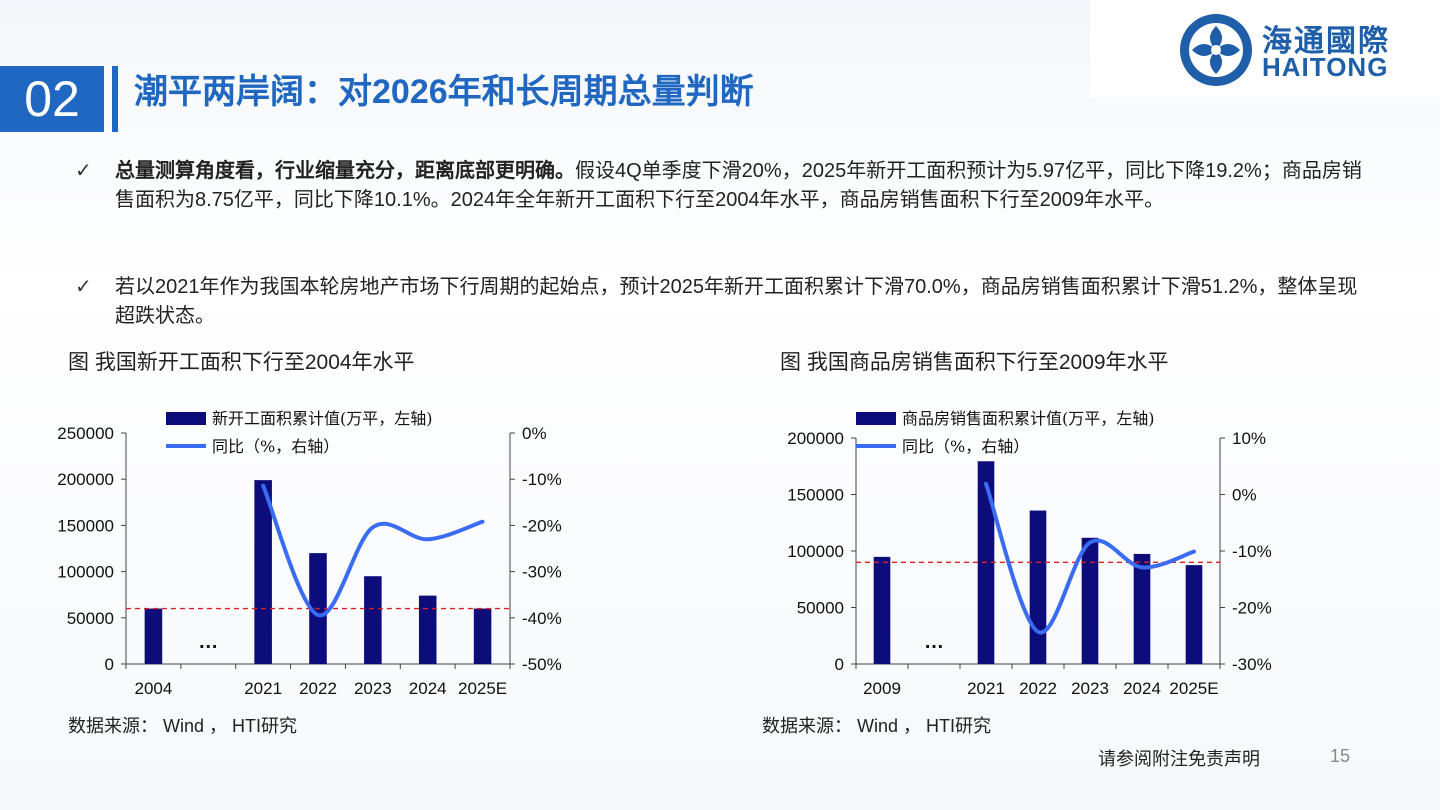  I want to click on page-title: 潮平两岸阔：对2026年和长周期总量判断, so click(444, 92).